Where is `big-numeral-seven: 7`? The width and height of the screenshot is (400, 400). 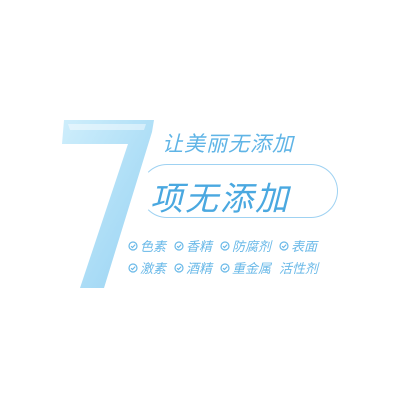 big-numeral-seven: 7 is located at coordinates (108, 203).